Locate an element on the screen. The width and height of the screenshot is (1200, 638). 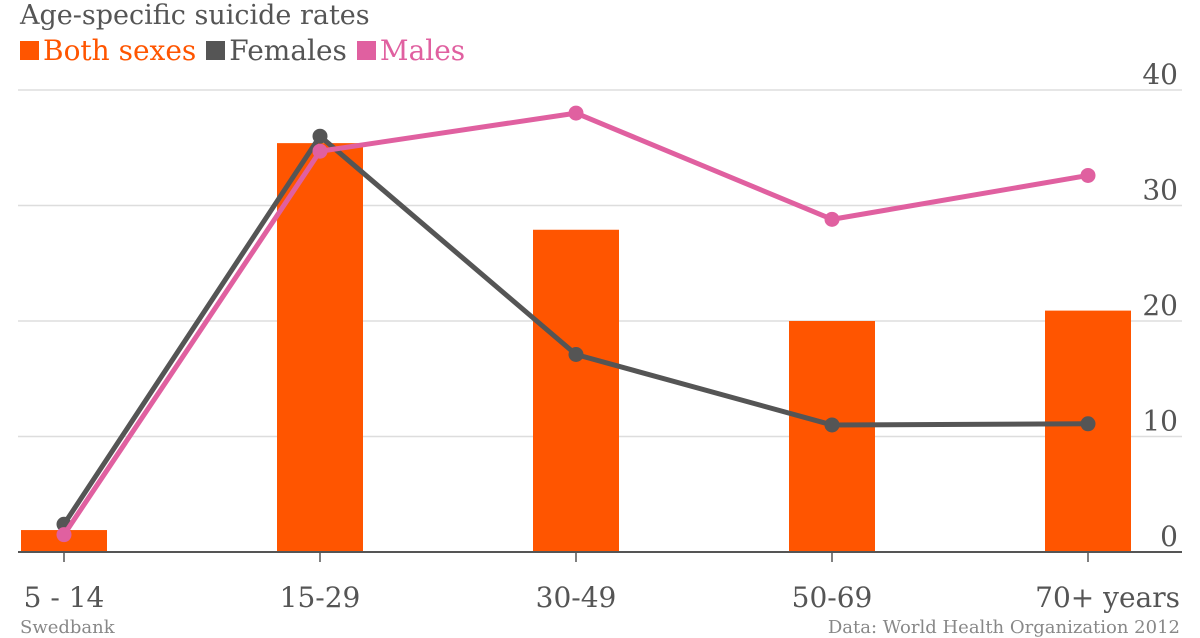
x-tick-label-2: 30-49 is located at coordinates (576, 597).